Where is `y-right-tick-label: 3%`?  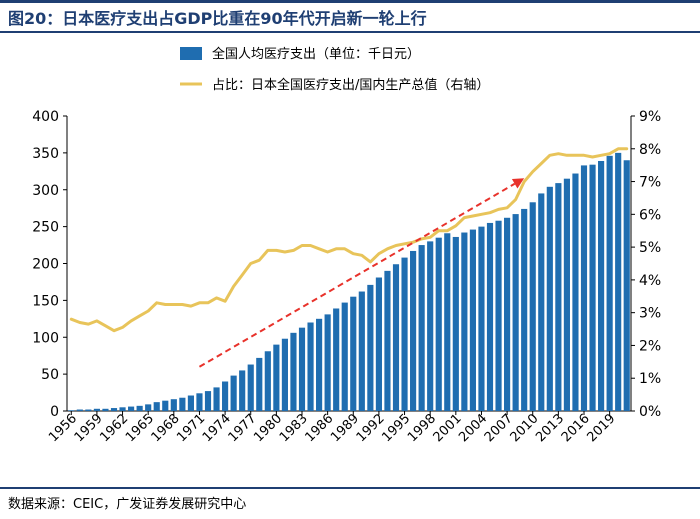
y-right-tick-label: 3% is located at coordinates (650, 314).